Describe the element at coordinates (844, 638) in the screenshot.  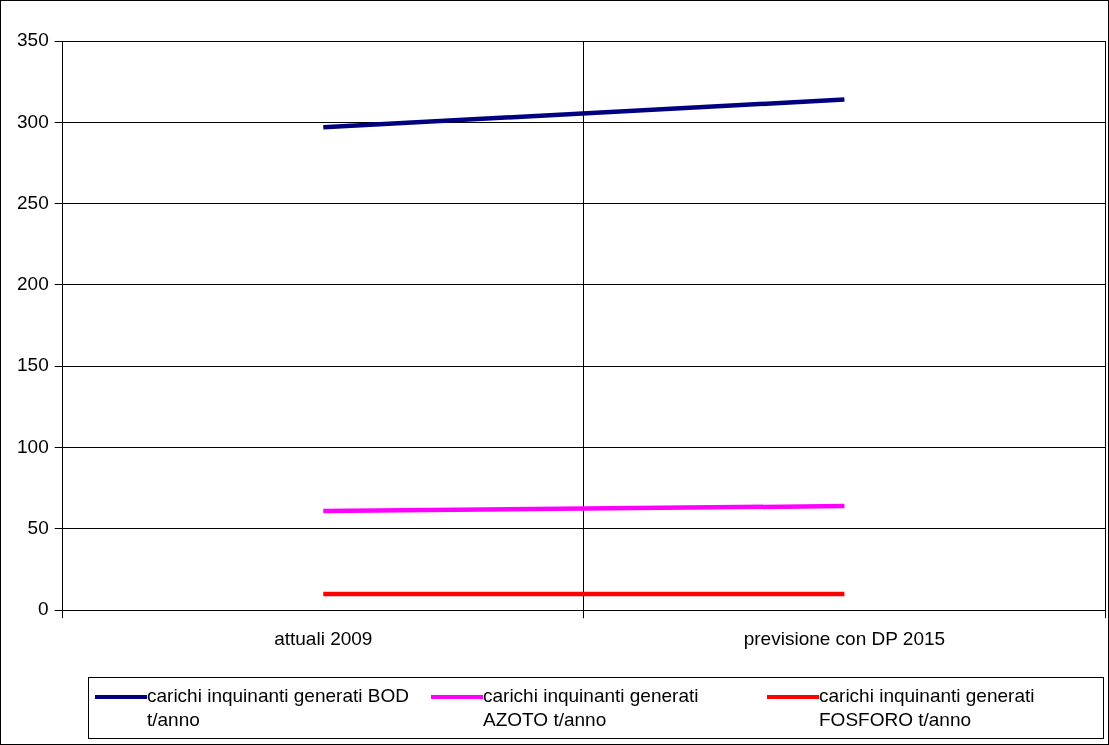
I see `x-tick-label: previsione con DP 2015` at that location.